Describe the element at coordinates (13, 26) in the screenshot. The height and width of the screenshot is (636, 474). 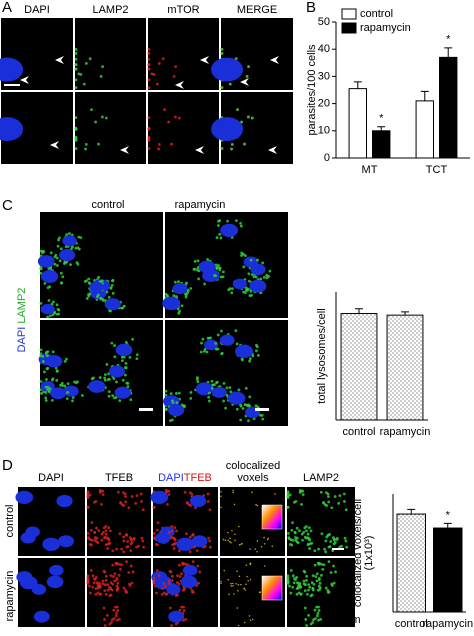
I see `row-label: MT` at that location.